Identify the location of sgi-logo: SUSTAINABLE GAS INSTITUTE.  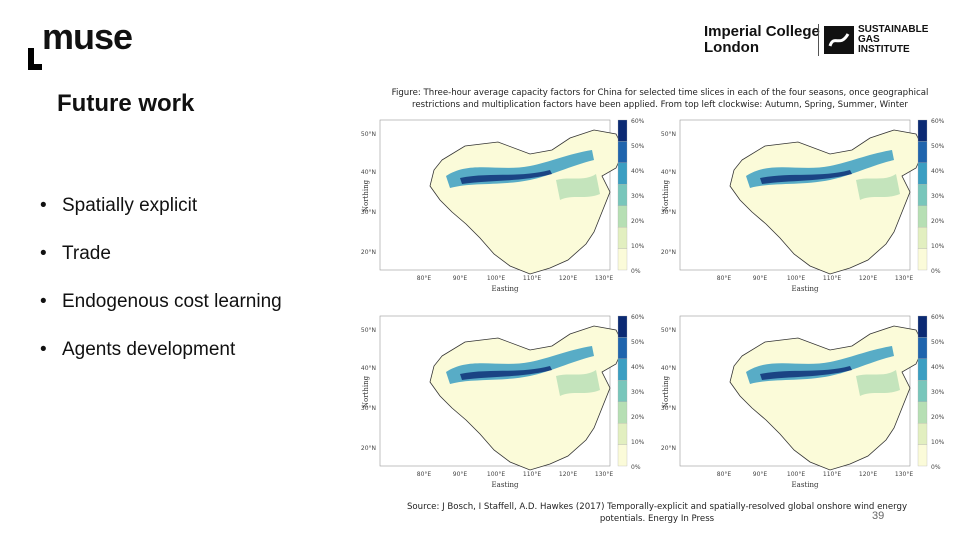
(893, 40).